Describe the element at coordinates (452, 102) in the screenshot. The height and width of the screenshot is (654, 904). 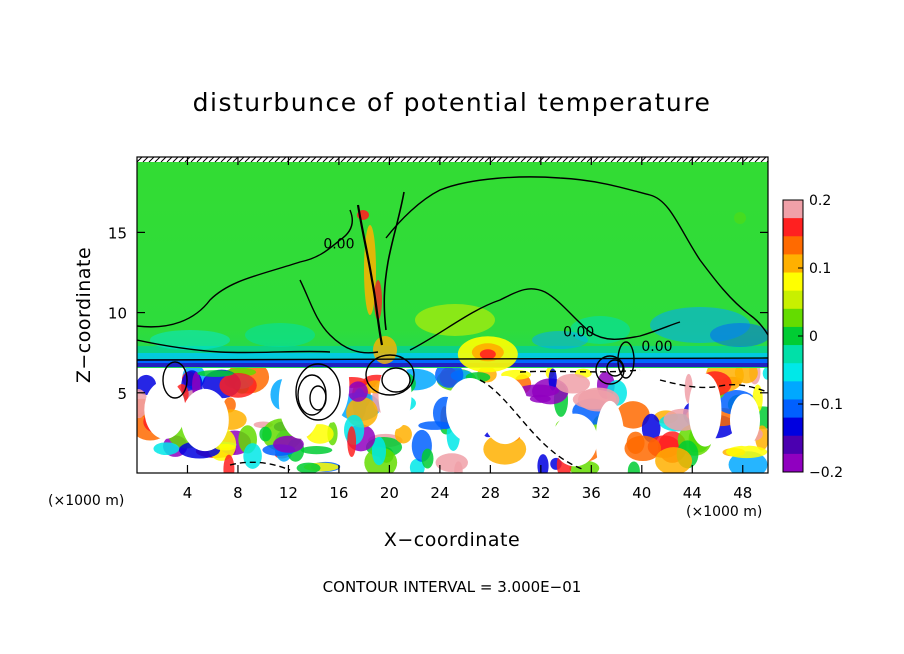
I see `chart-title: disturbunce of potential temperature` at that location.